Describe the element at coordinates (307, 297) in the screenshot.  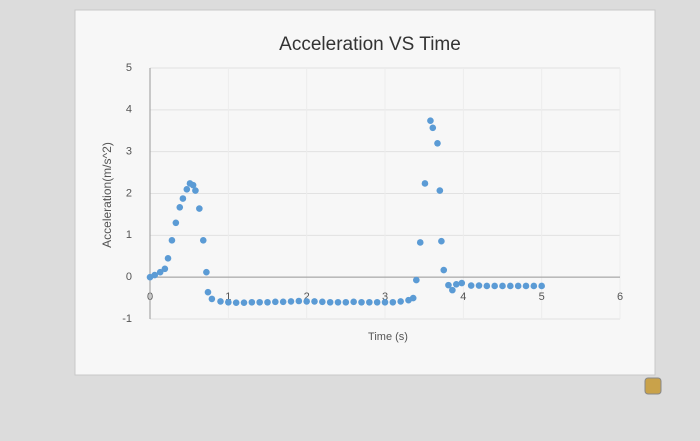
I see `x-tick-label: 2` at that location.